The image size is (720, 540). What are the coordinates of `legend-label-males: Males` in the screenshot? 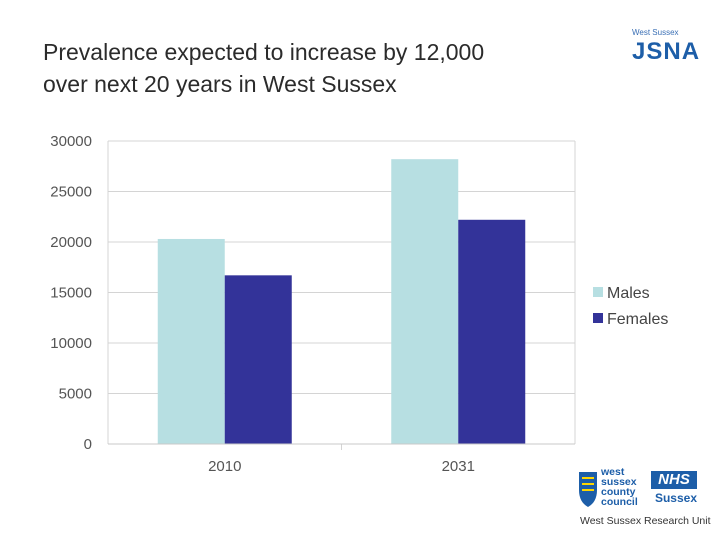 It's located at (628, 293).